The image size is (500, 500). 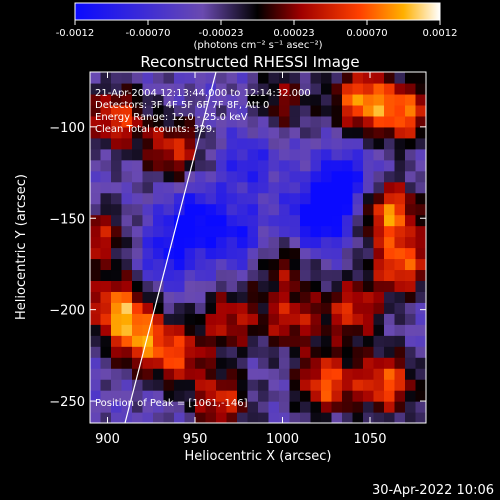 What do you see at coordinates (75, 33) in the screenshot?
I see `colorbar-tick-label: -0.0012` at bounding box center [75, 33].